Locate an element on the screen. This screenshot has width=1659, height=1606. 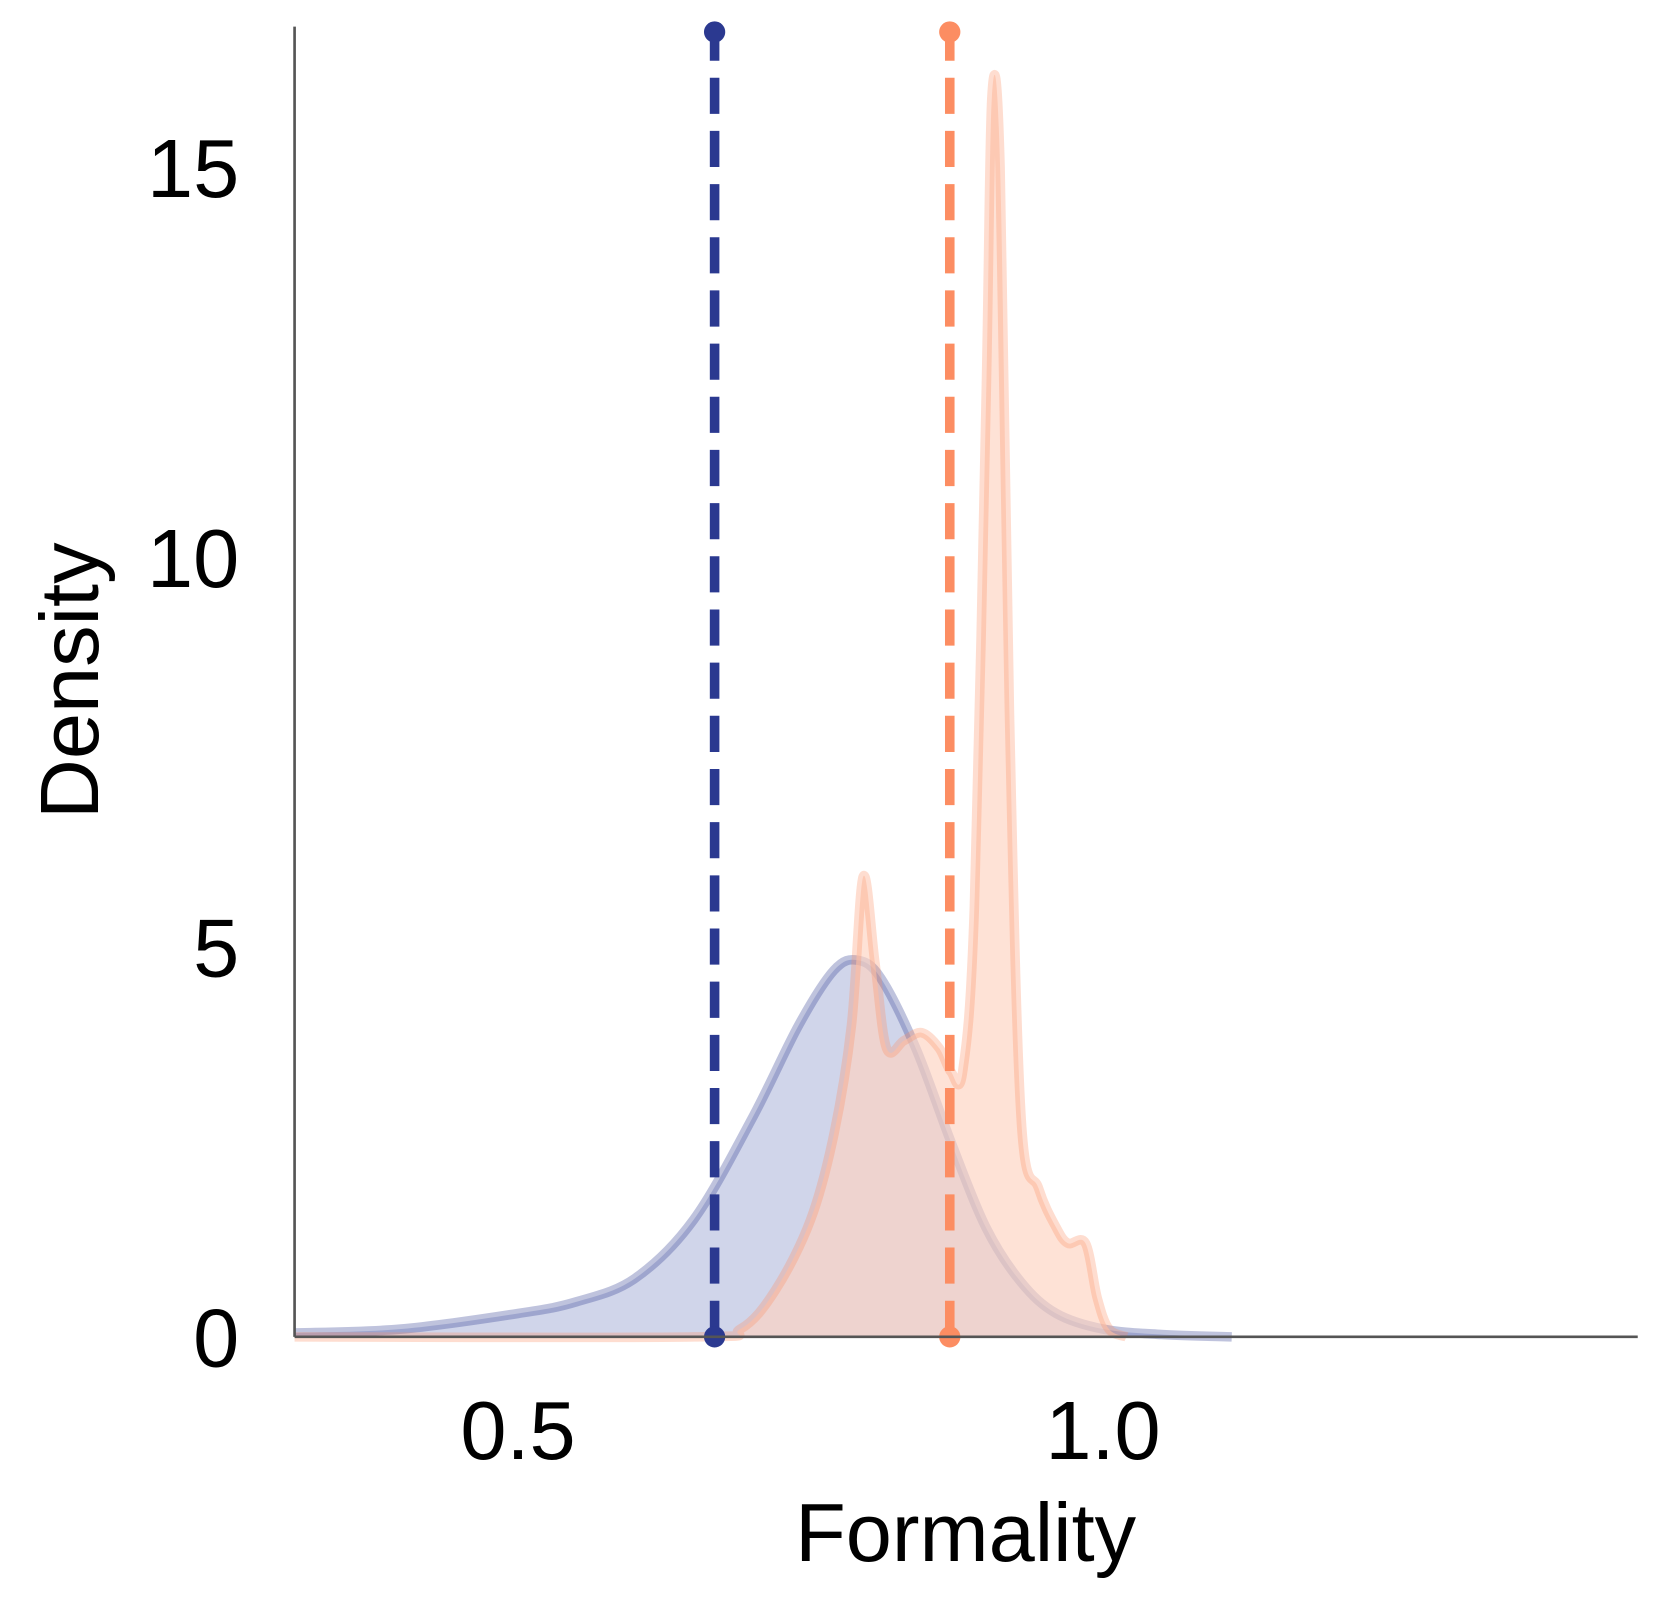
x-tick-label: 1.0 is located at coordinates (1102, 1430).